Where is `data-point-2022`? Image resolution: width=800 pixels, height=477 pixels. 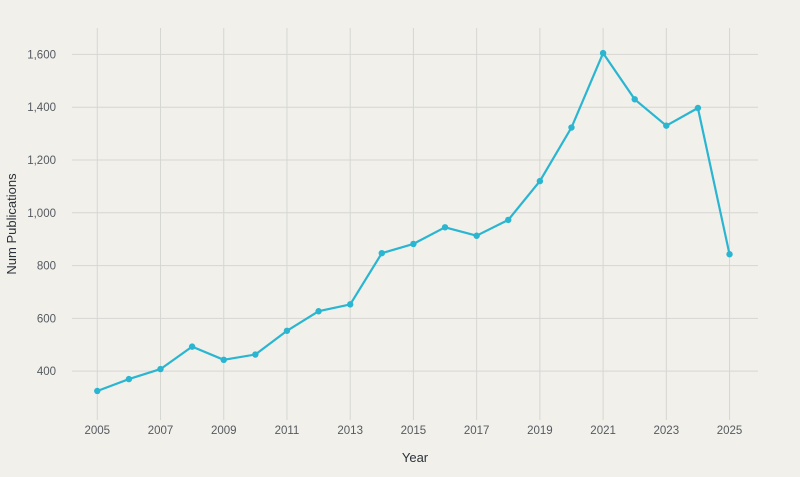
data-point-2022 is located at coordinates (634, 99).